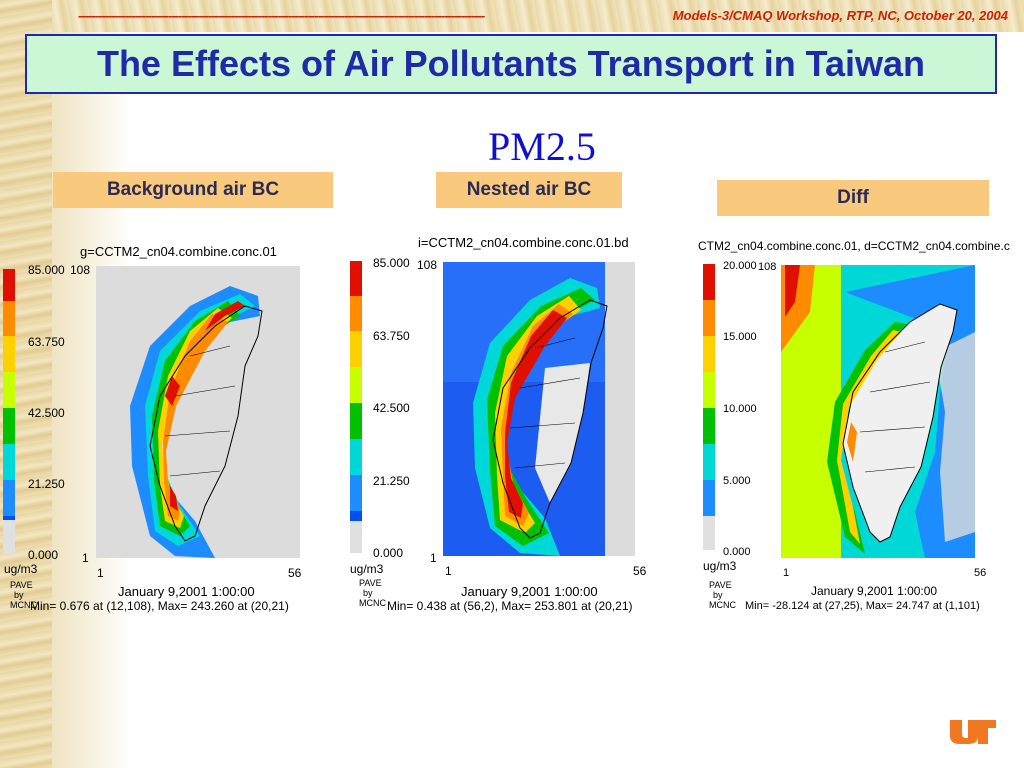 This screenshot has height=768, width=1024. What do you see at coordinates (523, 242) in the screenshot?
I see `file-label: i=CCTM2_cn04.combine.conc.01.bd` at bounding box center [523, 242].